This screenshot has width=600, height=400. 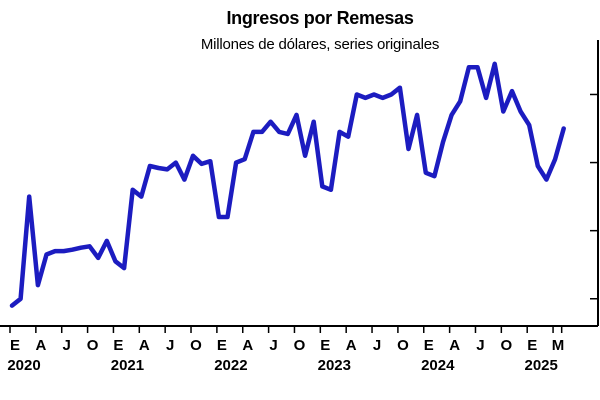 What do you see at coordinates (127, 365) in the screenshot?
I see `year-label: 2021` at bounding box center [127, 365].